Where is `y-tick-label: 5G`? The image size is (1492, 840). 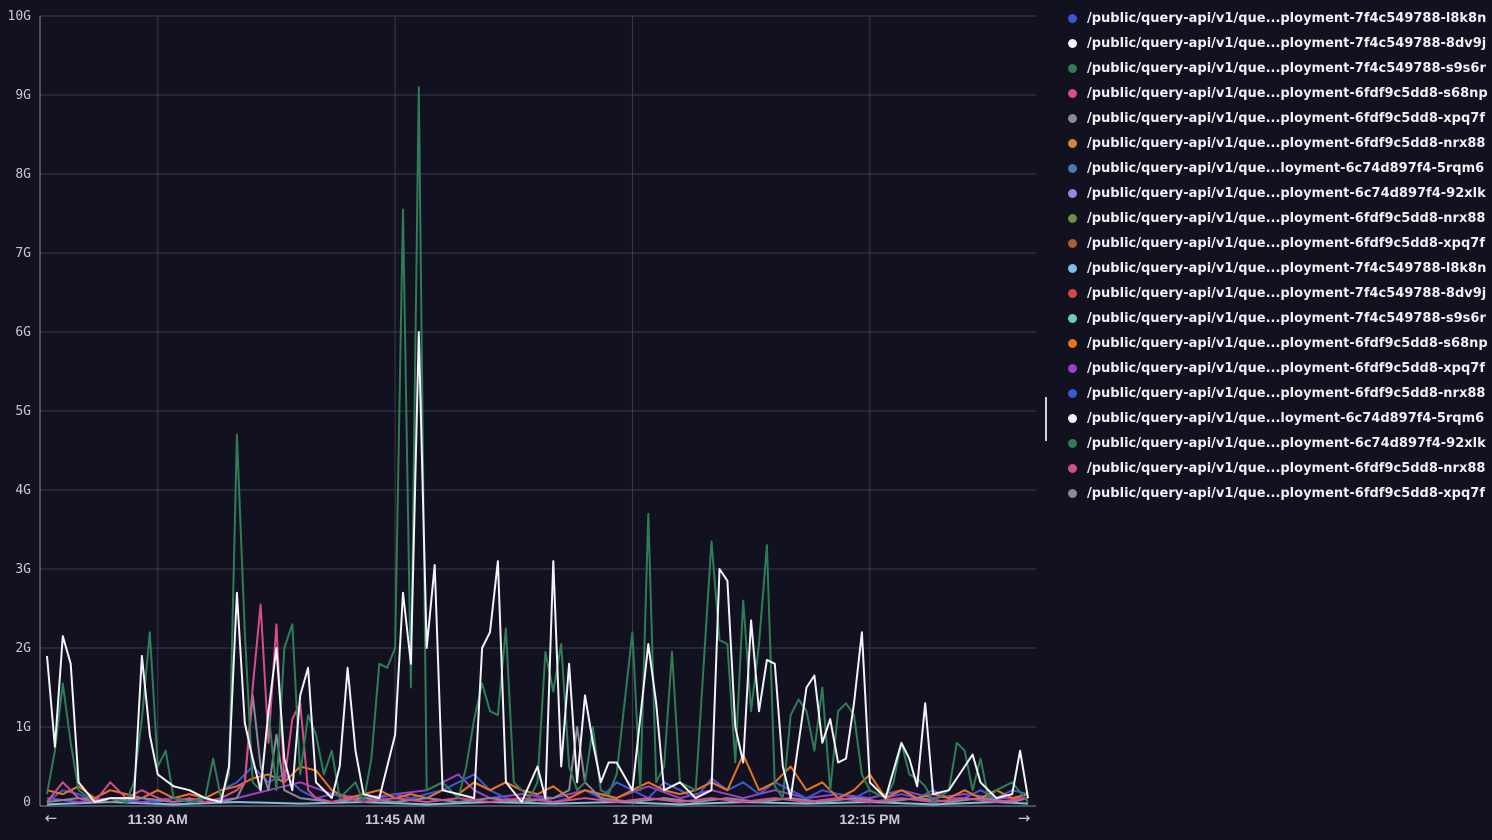 y-tick-label: 5G is located at coordinates (23, 411).